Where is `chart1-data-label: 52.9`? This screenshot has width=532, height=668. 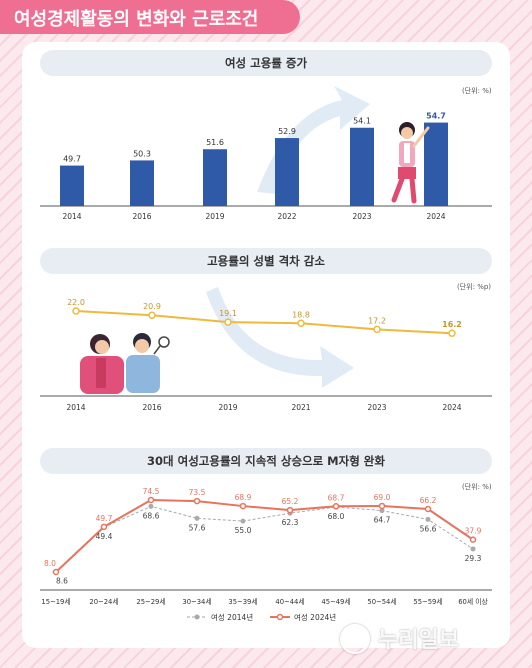
chart1-data-label: 52.9 is located at coordinates (287, 131).